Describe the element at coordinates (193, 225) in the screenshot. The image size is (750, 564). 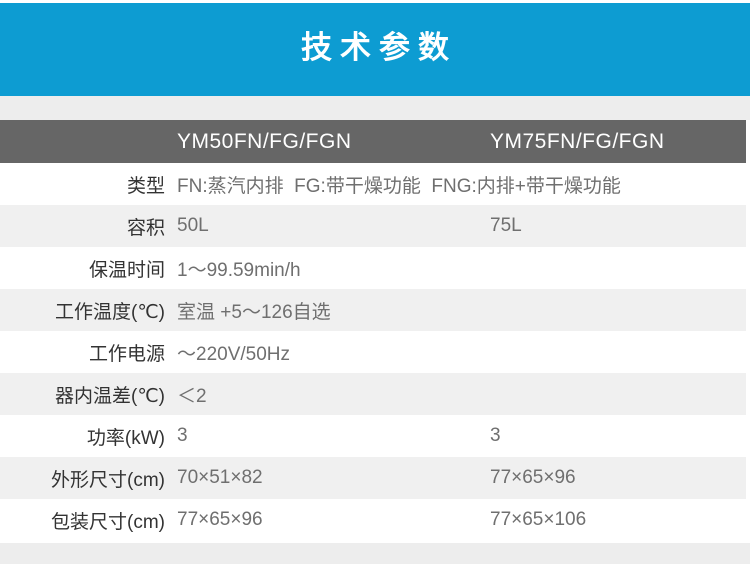
I see `row-value-col1: 50L` at that location.